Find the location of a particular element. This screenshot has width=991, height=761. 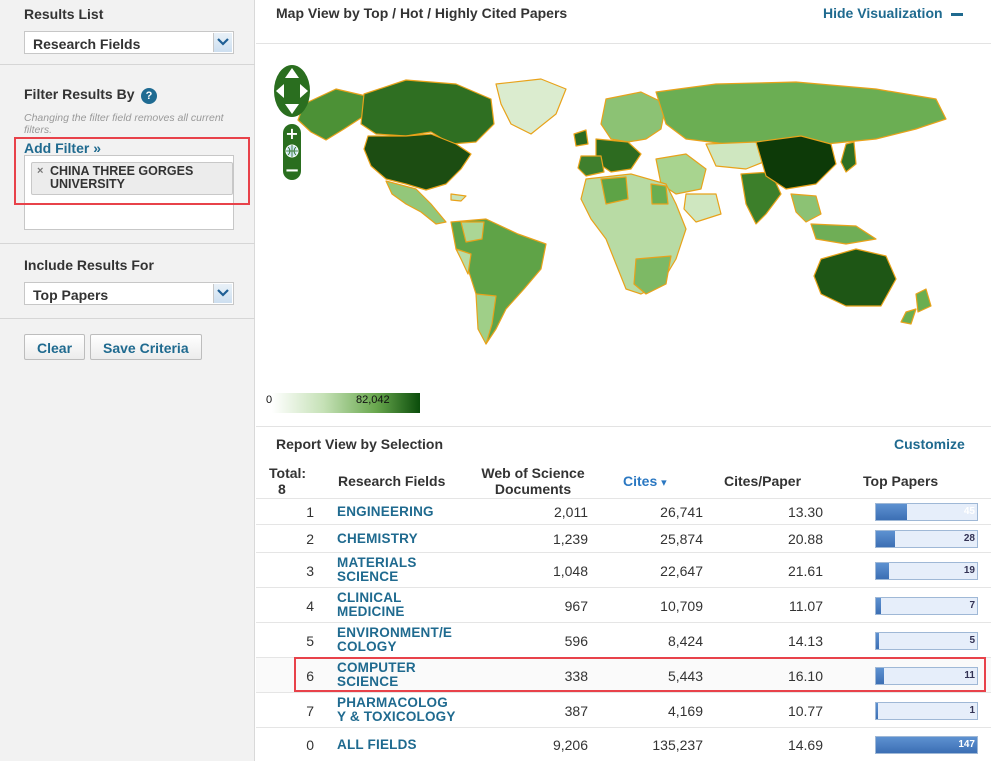

top-papers-bar: 45 is located at coordinates (926, 512).